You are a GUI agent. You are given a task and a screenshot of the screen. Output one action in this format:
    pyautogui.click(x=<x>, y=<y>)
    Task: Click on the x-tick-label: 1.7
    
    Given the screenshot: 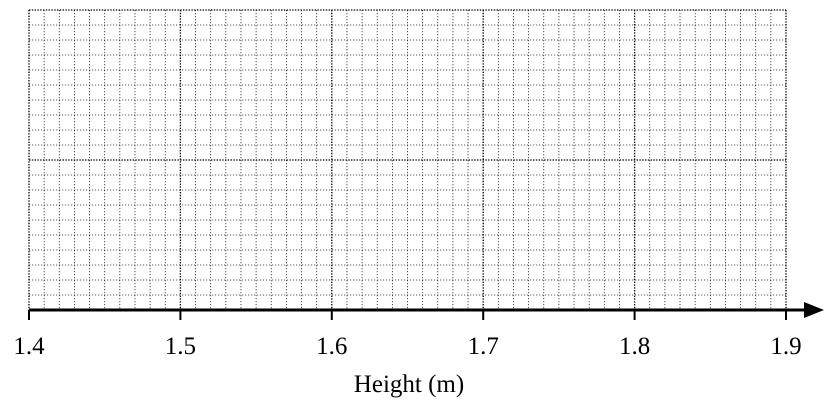 What is the action you would take?
    pyautogui.click(x=483, y=346)
    